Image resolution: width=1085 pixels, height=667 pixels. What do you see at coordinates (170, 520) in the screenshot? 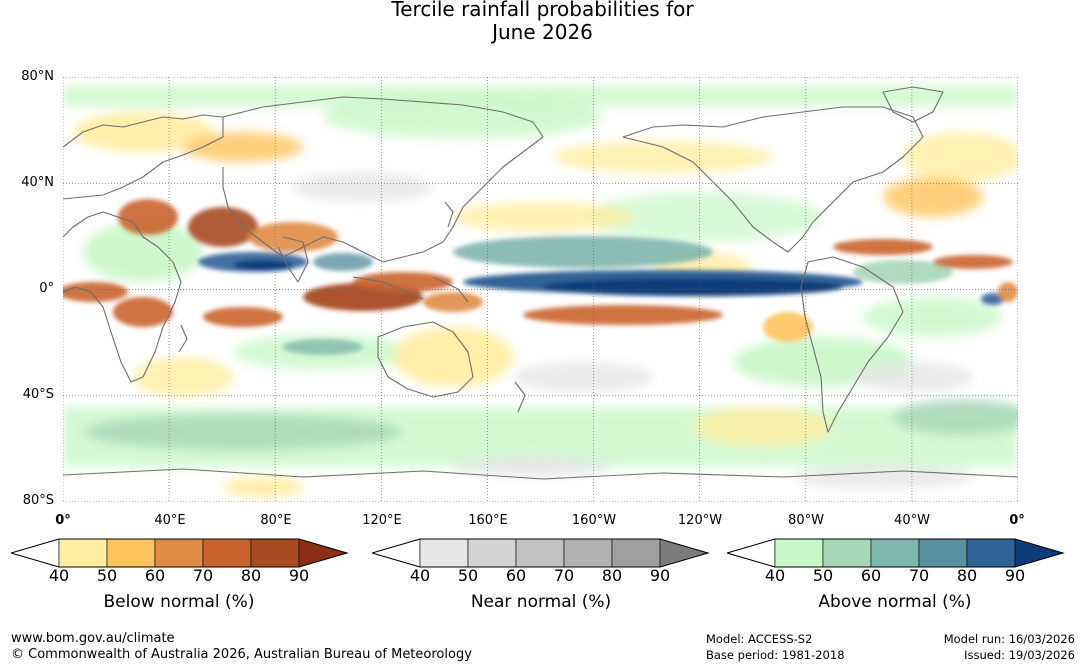
I see `lon-label-40e: 40°E` at bounding box center [170, 520].